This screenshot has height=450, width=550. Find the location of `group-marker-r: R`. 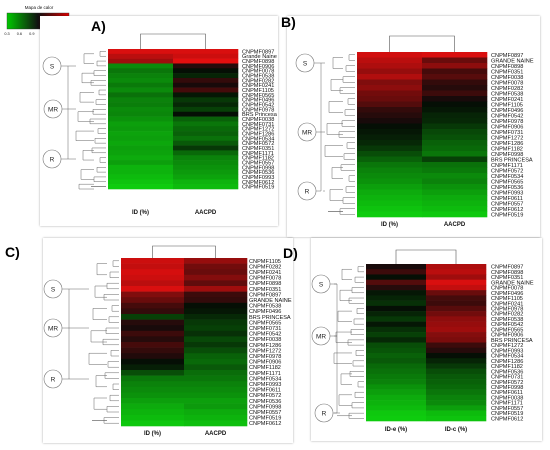

group-marker-r: R is located at coordinates (53, 379).